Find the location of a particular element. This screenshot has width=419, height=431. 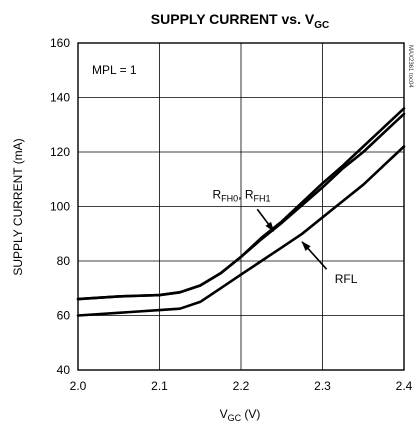

x-tick-label: 2.2 is located at coordinates (241, 386).